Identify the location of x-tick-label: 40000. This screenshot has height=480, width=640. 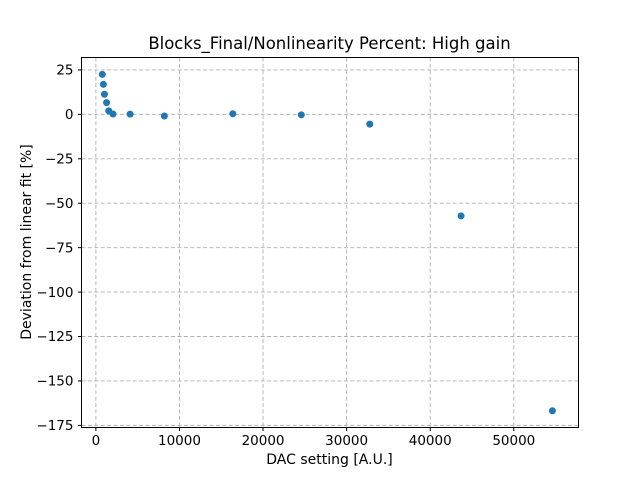
(430, 441).